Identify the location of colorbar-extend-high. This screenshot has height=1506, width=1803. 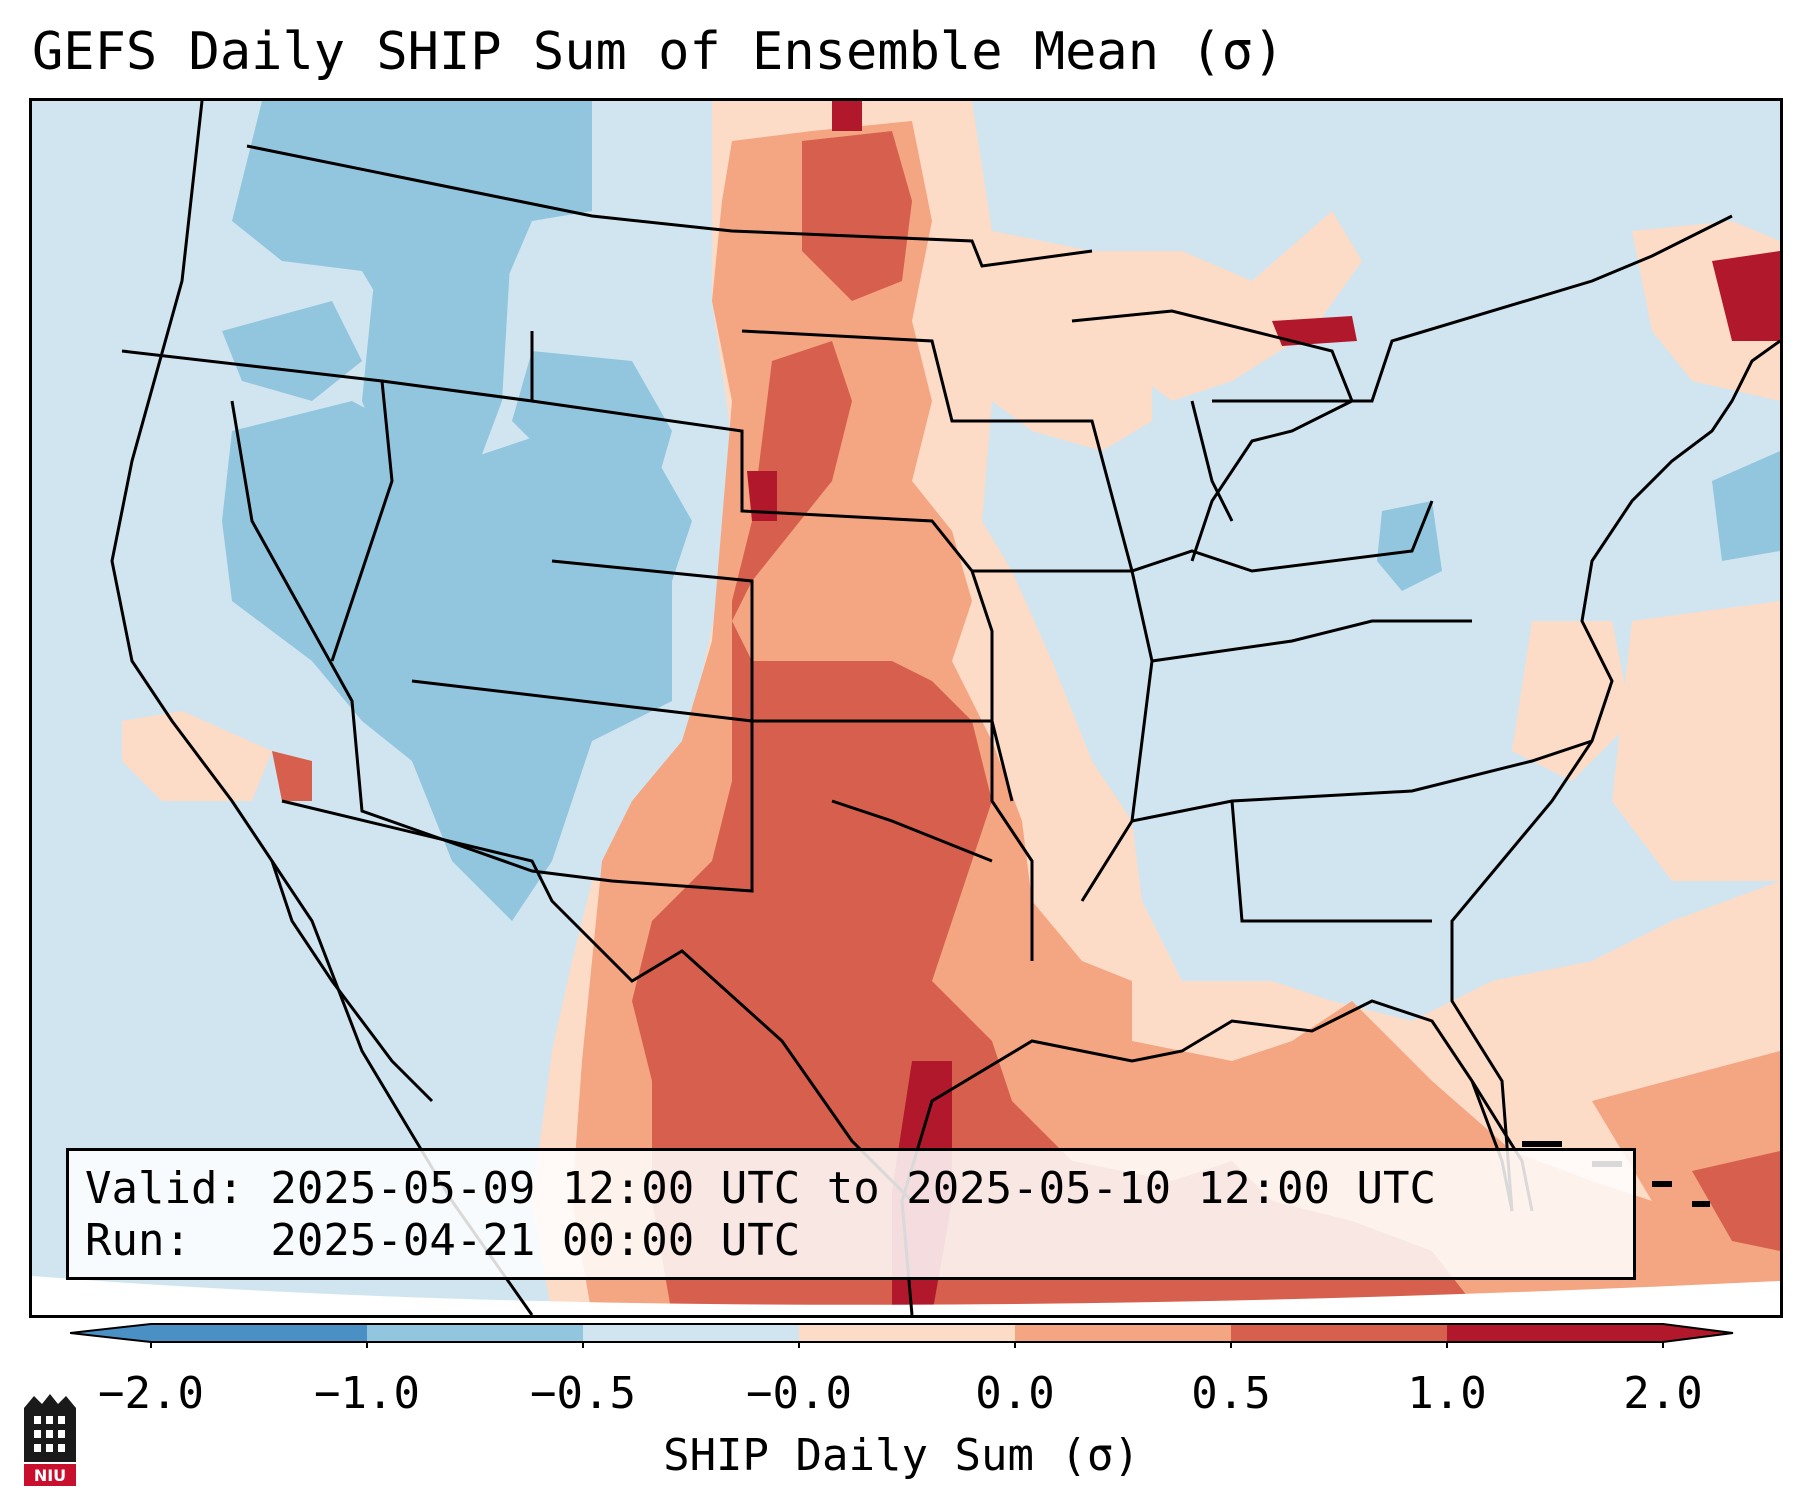
(1698, 1333).